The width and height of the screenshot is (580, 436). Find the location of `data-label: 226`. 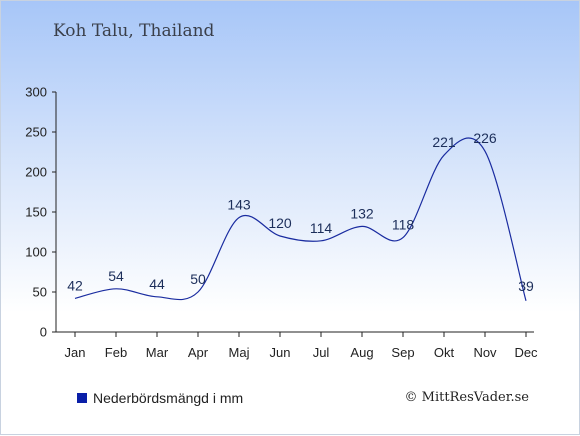

data-label: 226 is located at coordinates (485, 138).